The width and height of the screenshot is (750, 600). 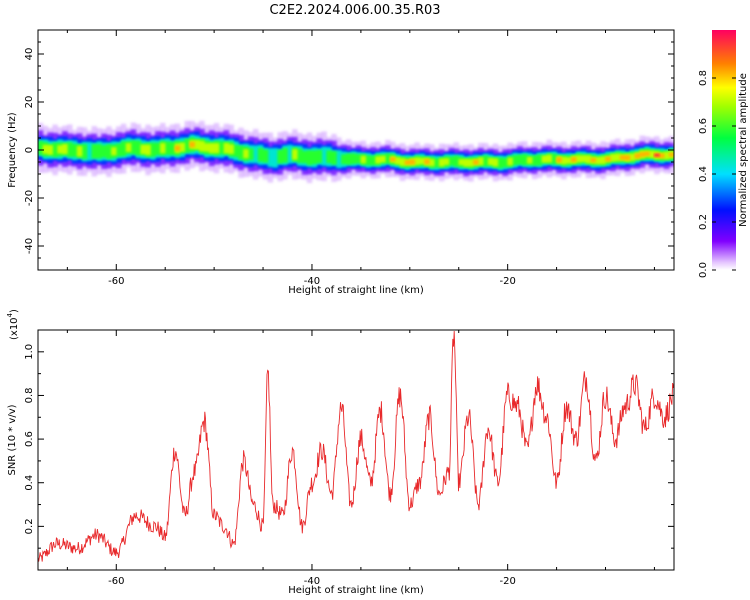 I want to click on spectrogram-ytick-label: 40, so click(x=29, y=54).